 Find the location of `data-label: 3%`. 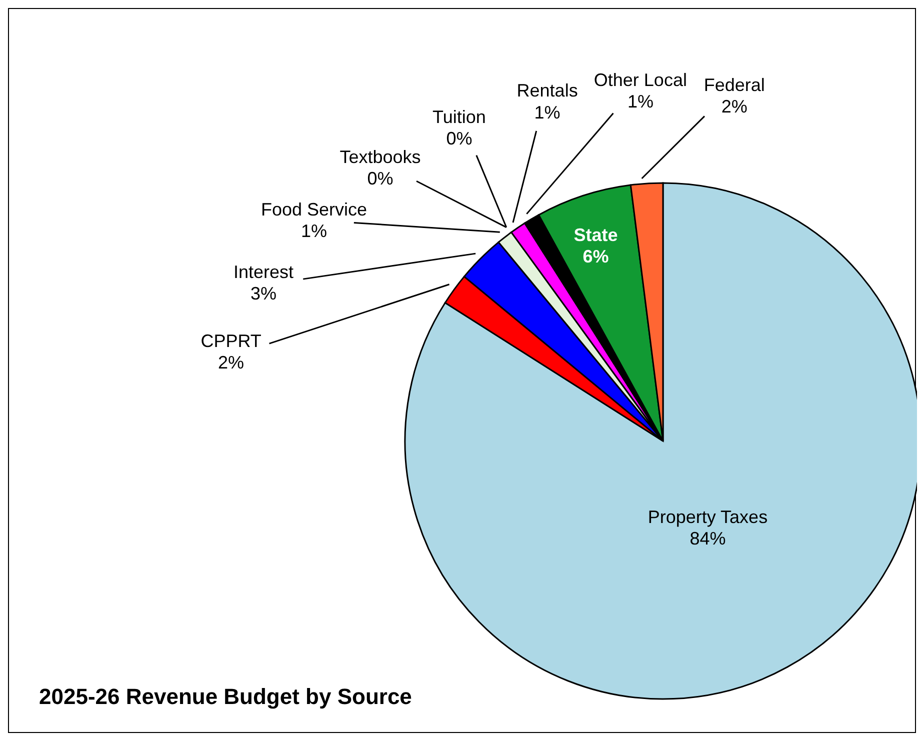

data-label: 3% is located at coordinates (263, 293).